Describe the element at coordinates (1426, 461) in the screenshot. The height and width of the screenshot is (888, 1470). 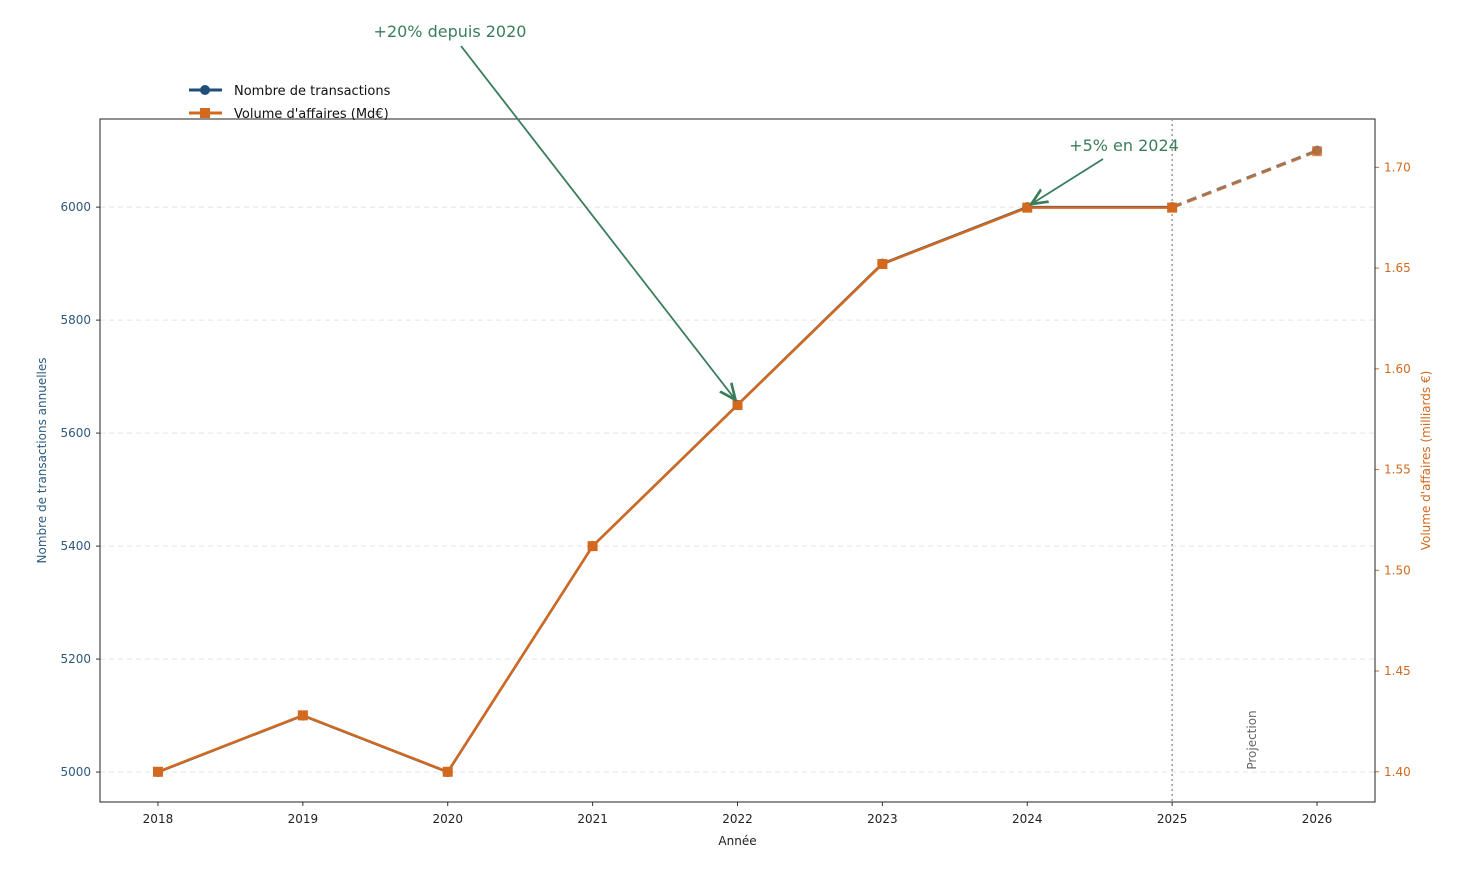
I see `y-right-axis-label: Volume d'affaires (milliards €)` at that location.